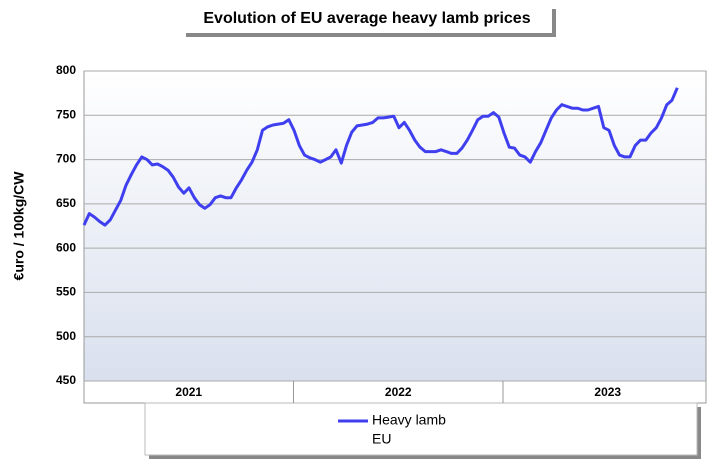 This screenshot has height=468, width=714. Describe the element at coordinates (66, 380) in the screenshot. I see `y-tick-label: 450` at that location.